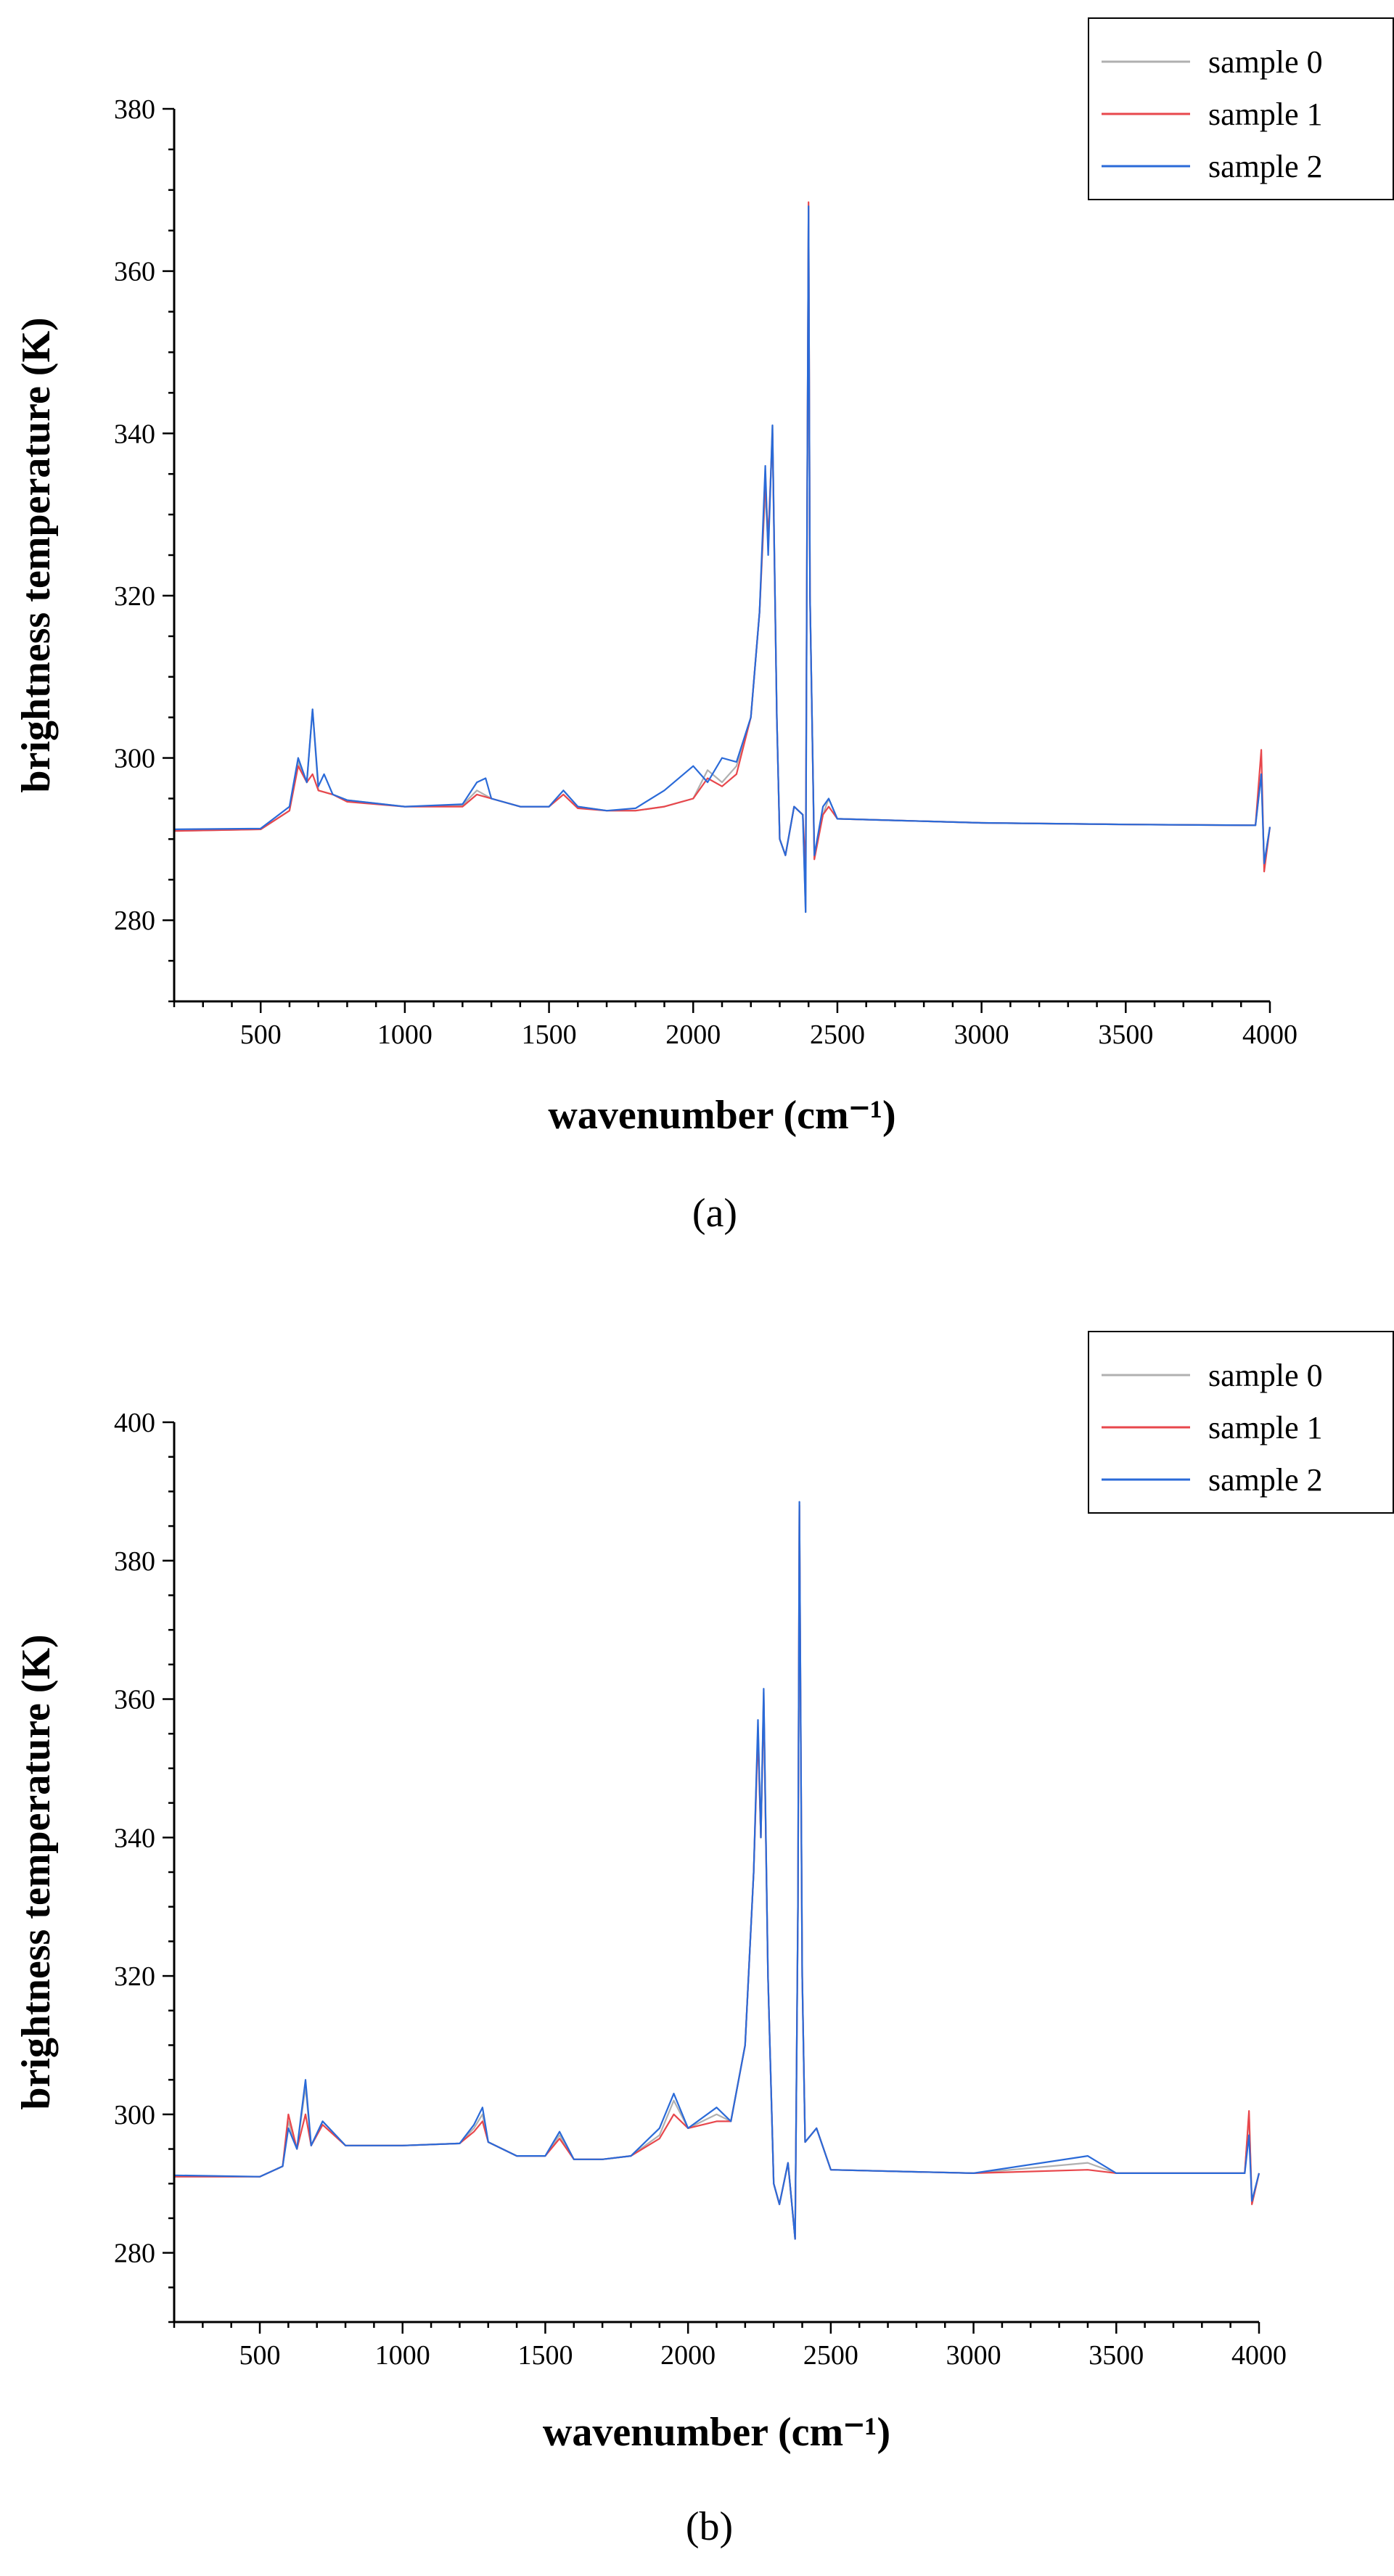 Image resolution: width=1394 pixels, height=2576 pixels. Describe the element at coordinates (709, 2526) in the screenshot. I see `panel-label-b: (b)` at that location.